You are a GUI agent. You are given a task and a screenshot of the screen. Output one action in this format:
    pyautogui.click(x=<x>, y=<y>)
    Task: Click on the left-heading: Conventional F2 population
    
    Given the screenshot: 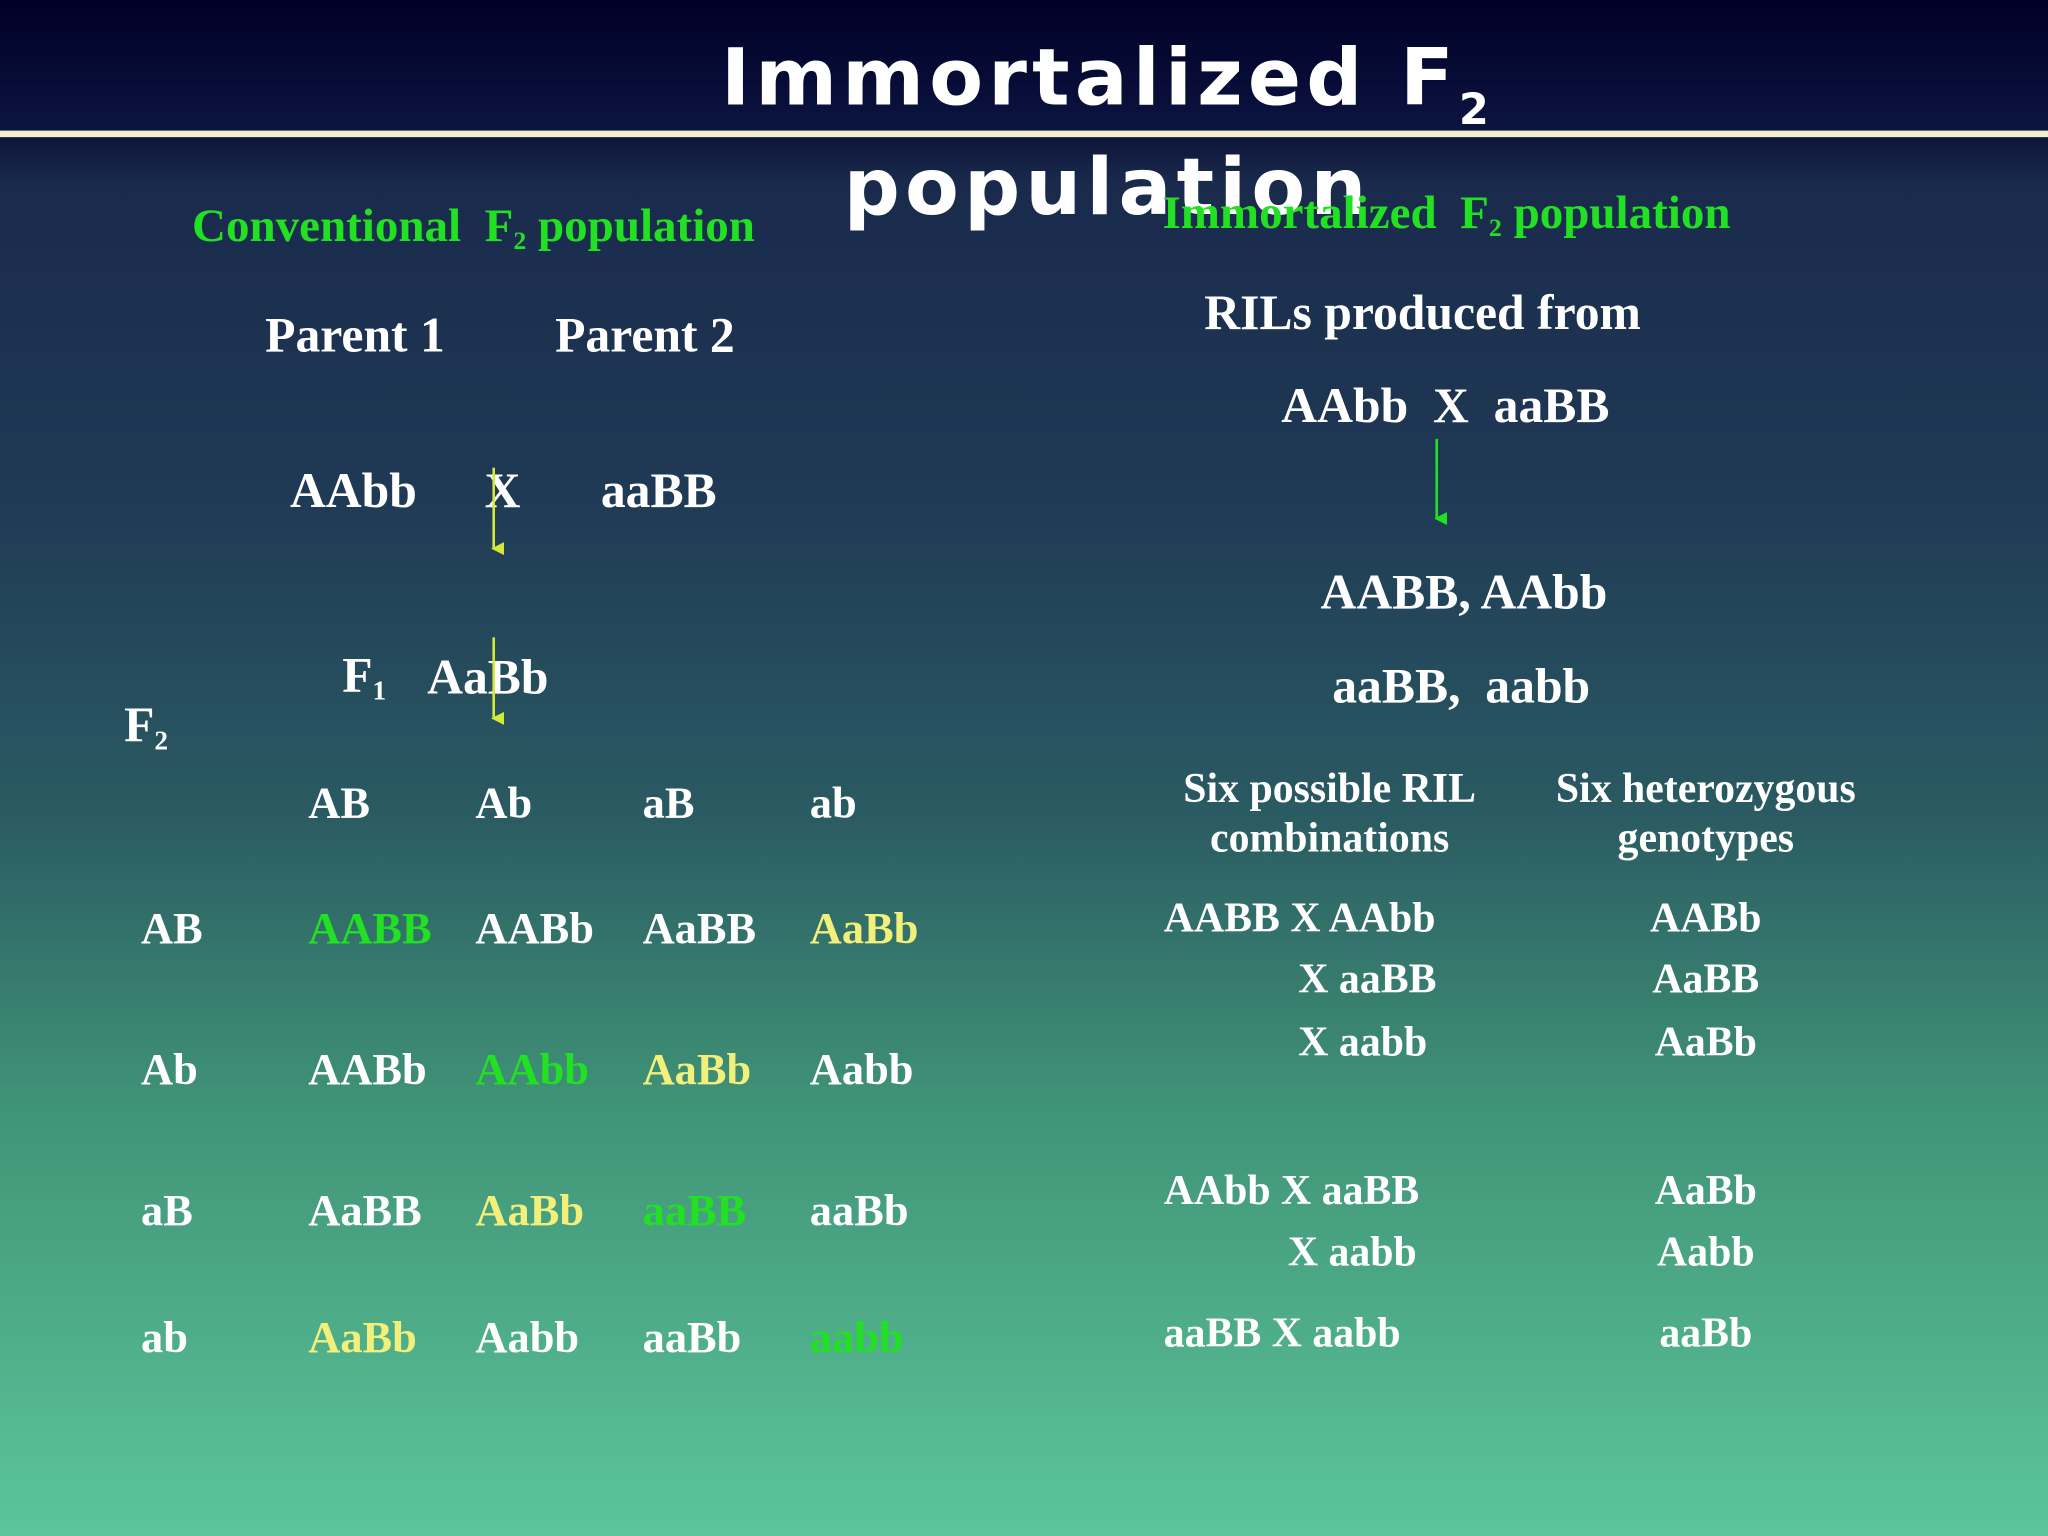 What is the action you would take?
    pyautogui.click(x=473, y=228)
    